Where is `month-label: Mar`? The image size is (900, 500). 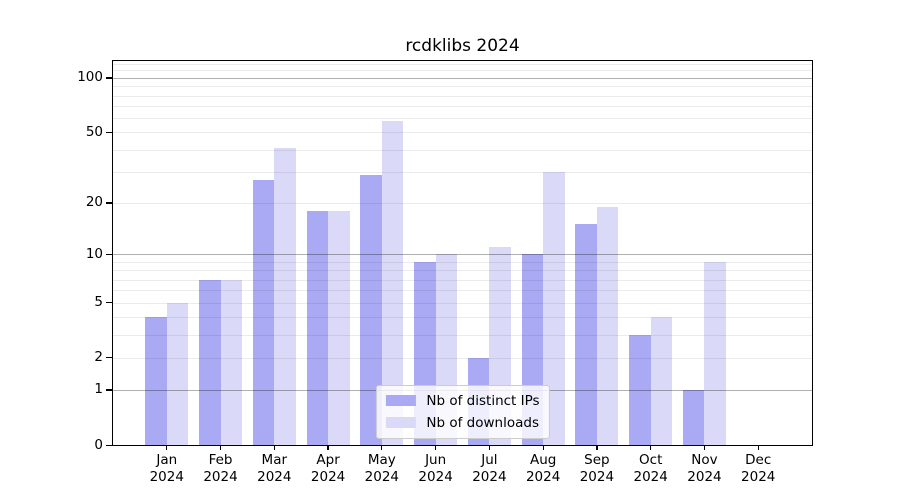
month-label: Mar is located at coordinates (274, 460).